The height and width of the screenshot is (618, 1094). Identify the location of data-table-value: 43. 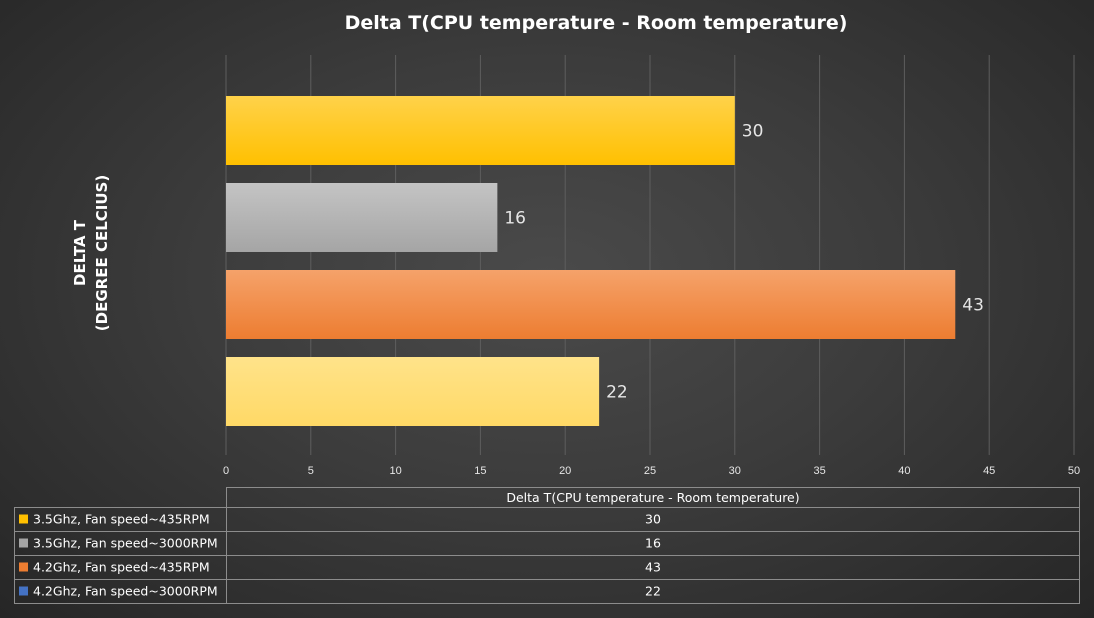
(653, 567).